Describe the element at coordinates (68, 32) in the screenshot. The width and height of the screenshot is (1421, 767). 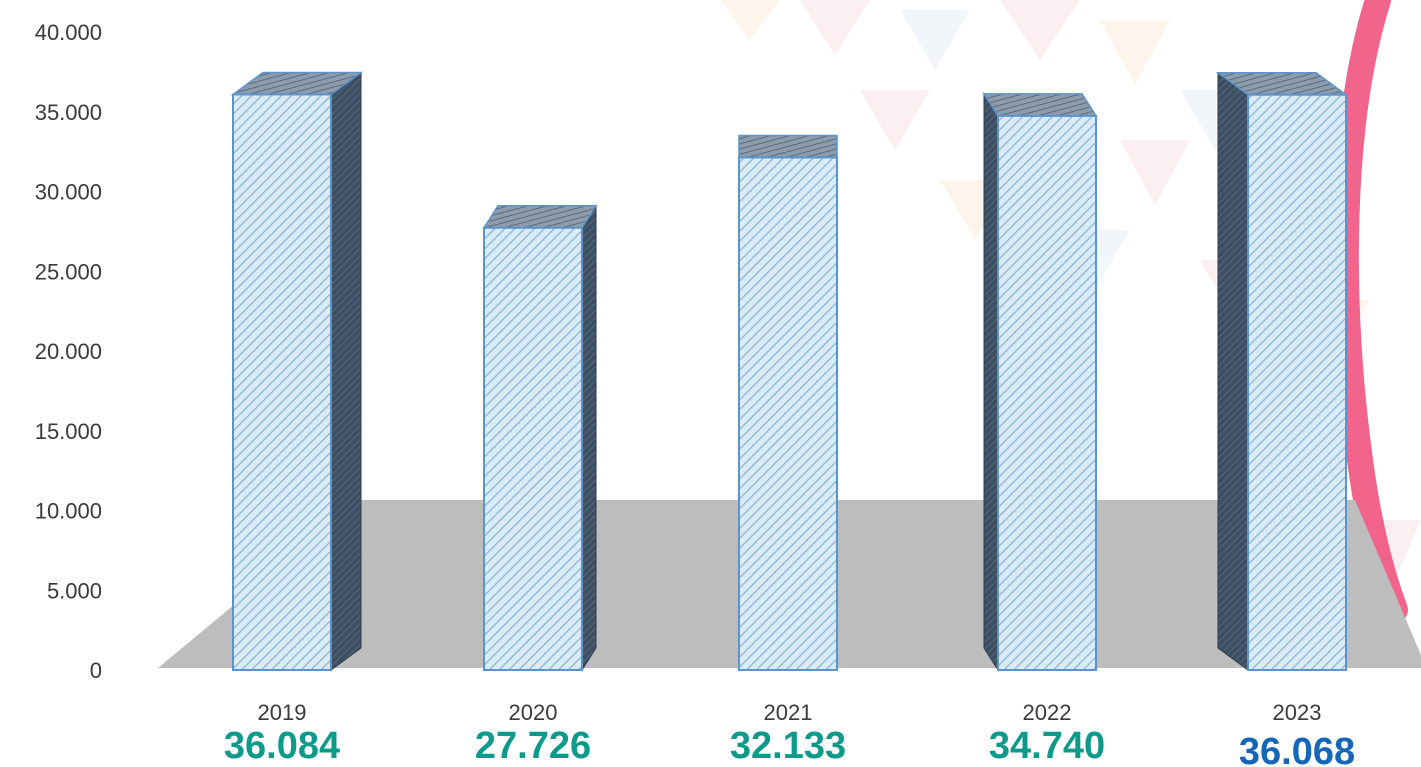
I see `y-tick-label: 40.000` at that location.